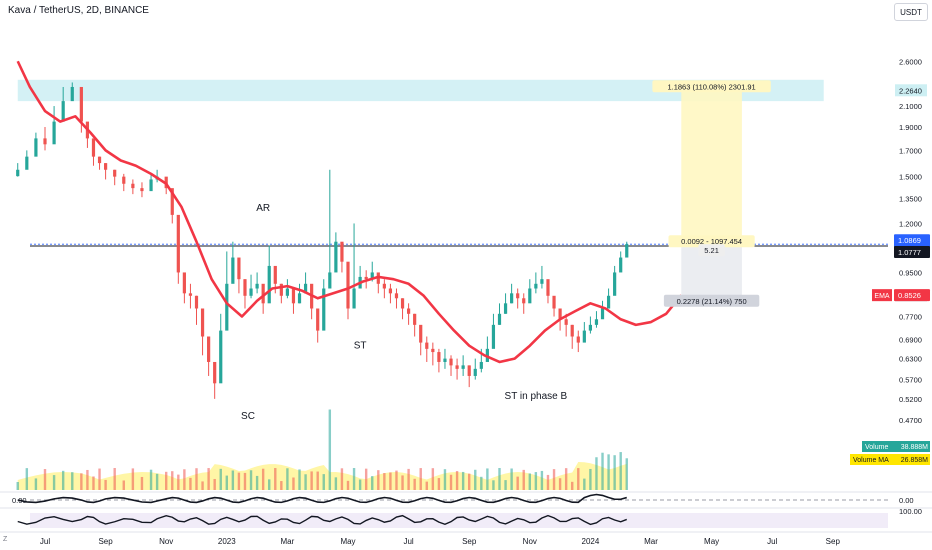 The image size is (932, 550). I want to click on oscillator-2-right-label: 100.00, so click(910, 511).